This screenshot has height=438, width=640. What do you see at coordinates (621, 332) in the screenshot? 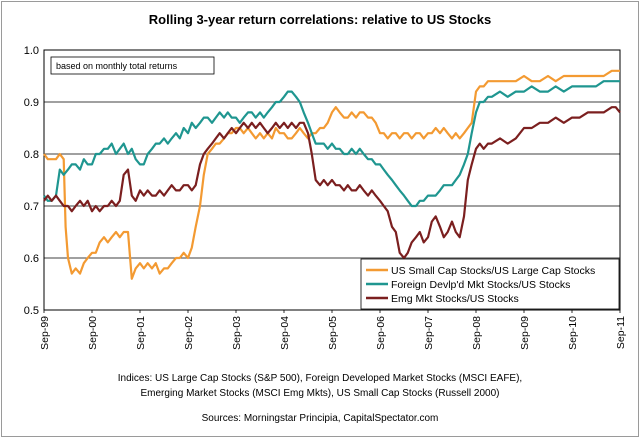
I see `x-tick-label: Sep-11` at bounding box center [621, 332].